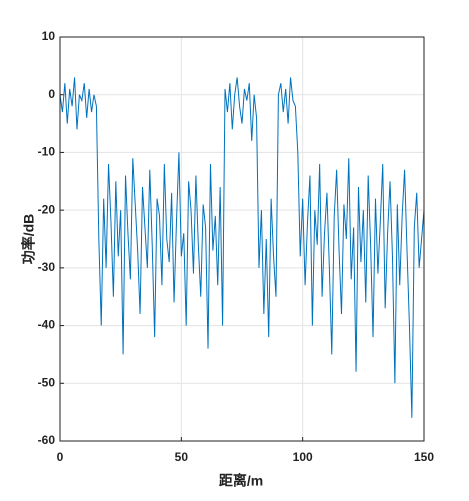 The width and height of the screenshot is (469, 501). I want to click on y-tick-label: -60, so click(47, 440).